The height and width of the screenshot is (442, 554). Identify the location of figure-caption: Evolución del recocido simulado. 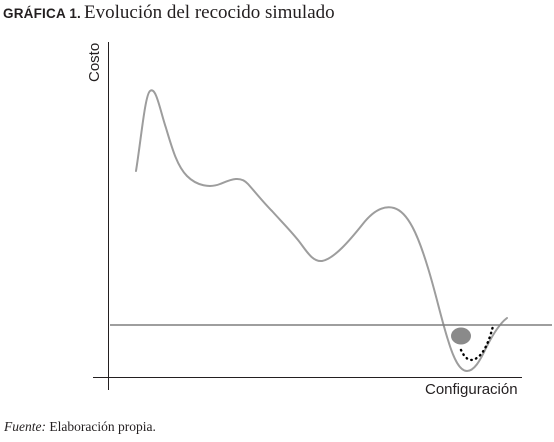
(209, 12).